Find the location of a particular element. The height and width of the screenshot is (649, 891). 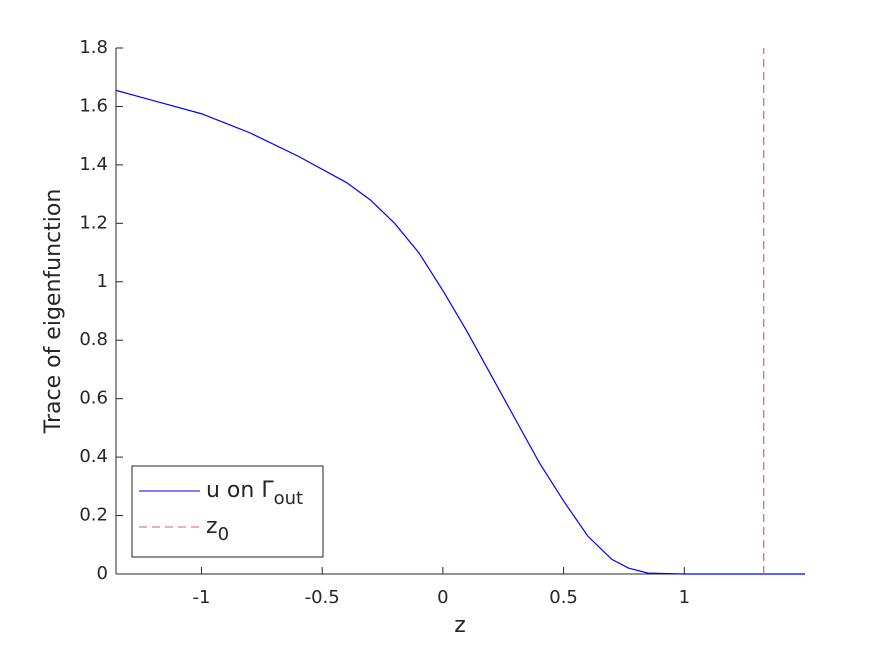

legend-subscript: 0 is located at coordinates (223, 534).